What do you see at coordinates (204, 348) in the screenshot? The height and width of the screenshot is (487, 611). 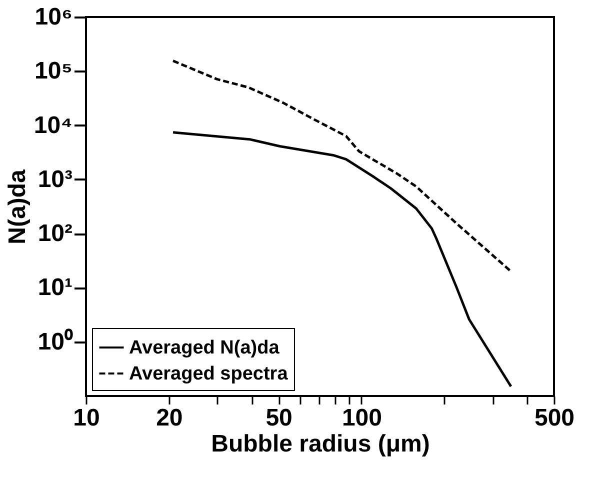 I see `legend-label: Averaged N(a)da` at bounding box center [204, 348].